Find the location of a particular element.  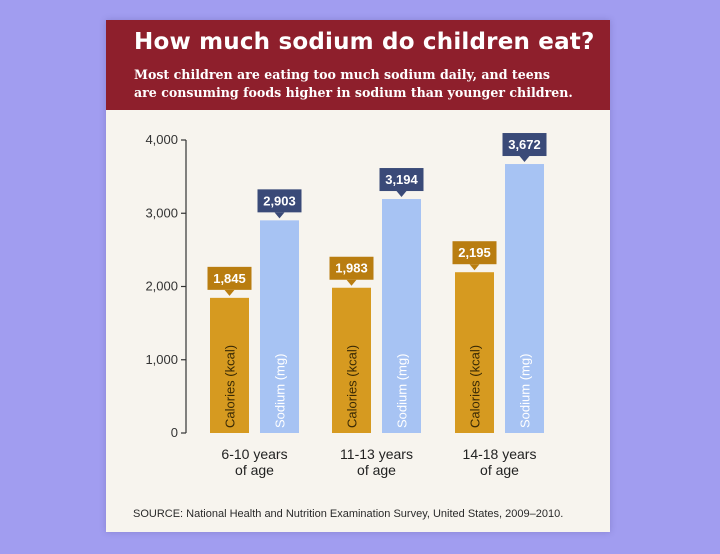

y-tick-label: 2,000 is located at coordinates (161, 286).